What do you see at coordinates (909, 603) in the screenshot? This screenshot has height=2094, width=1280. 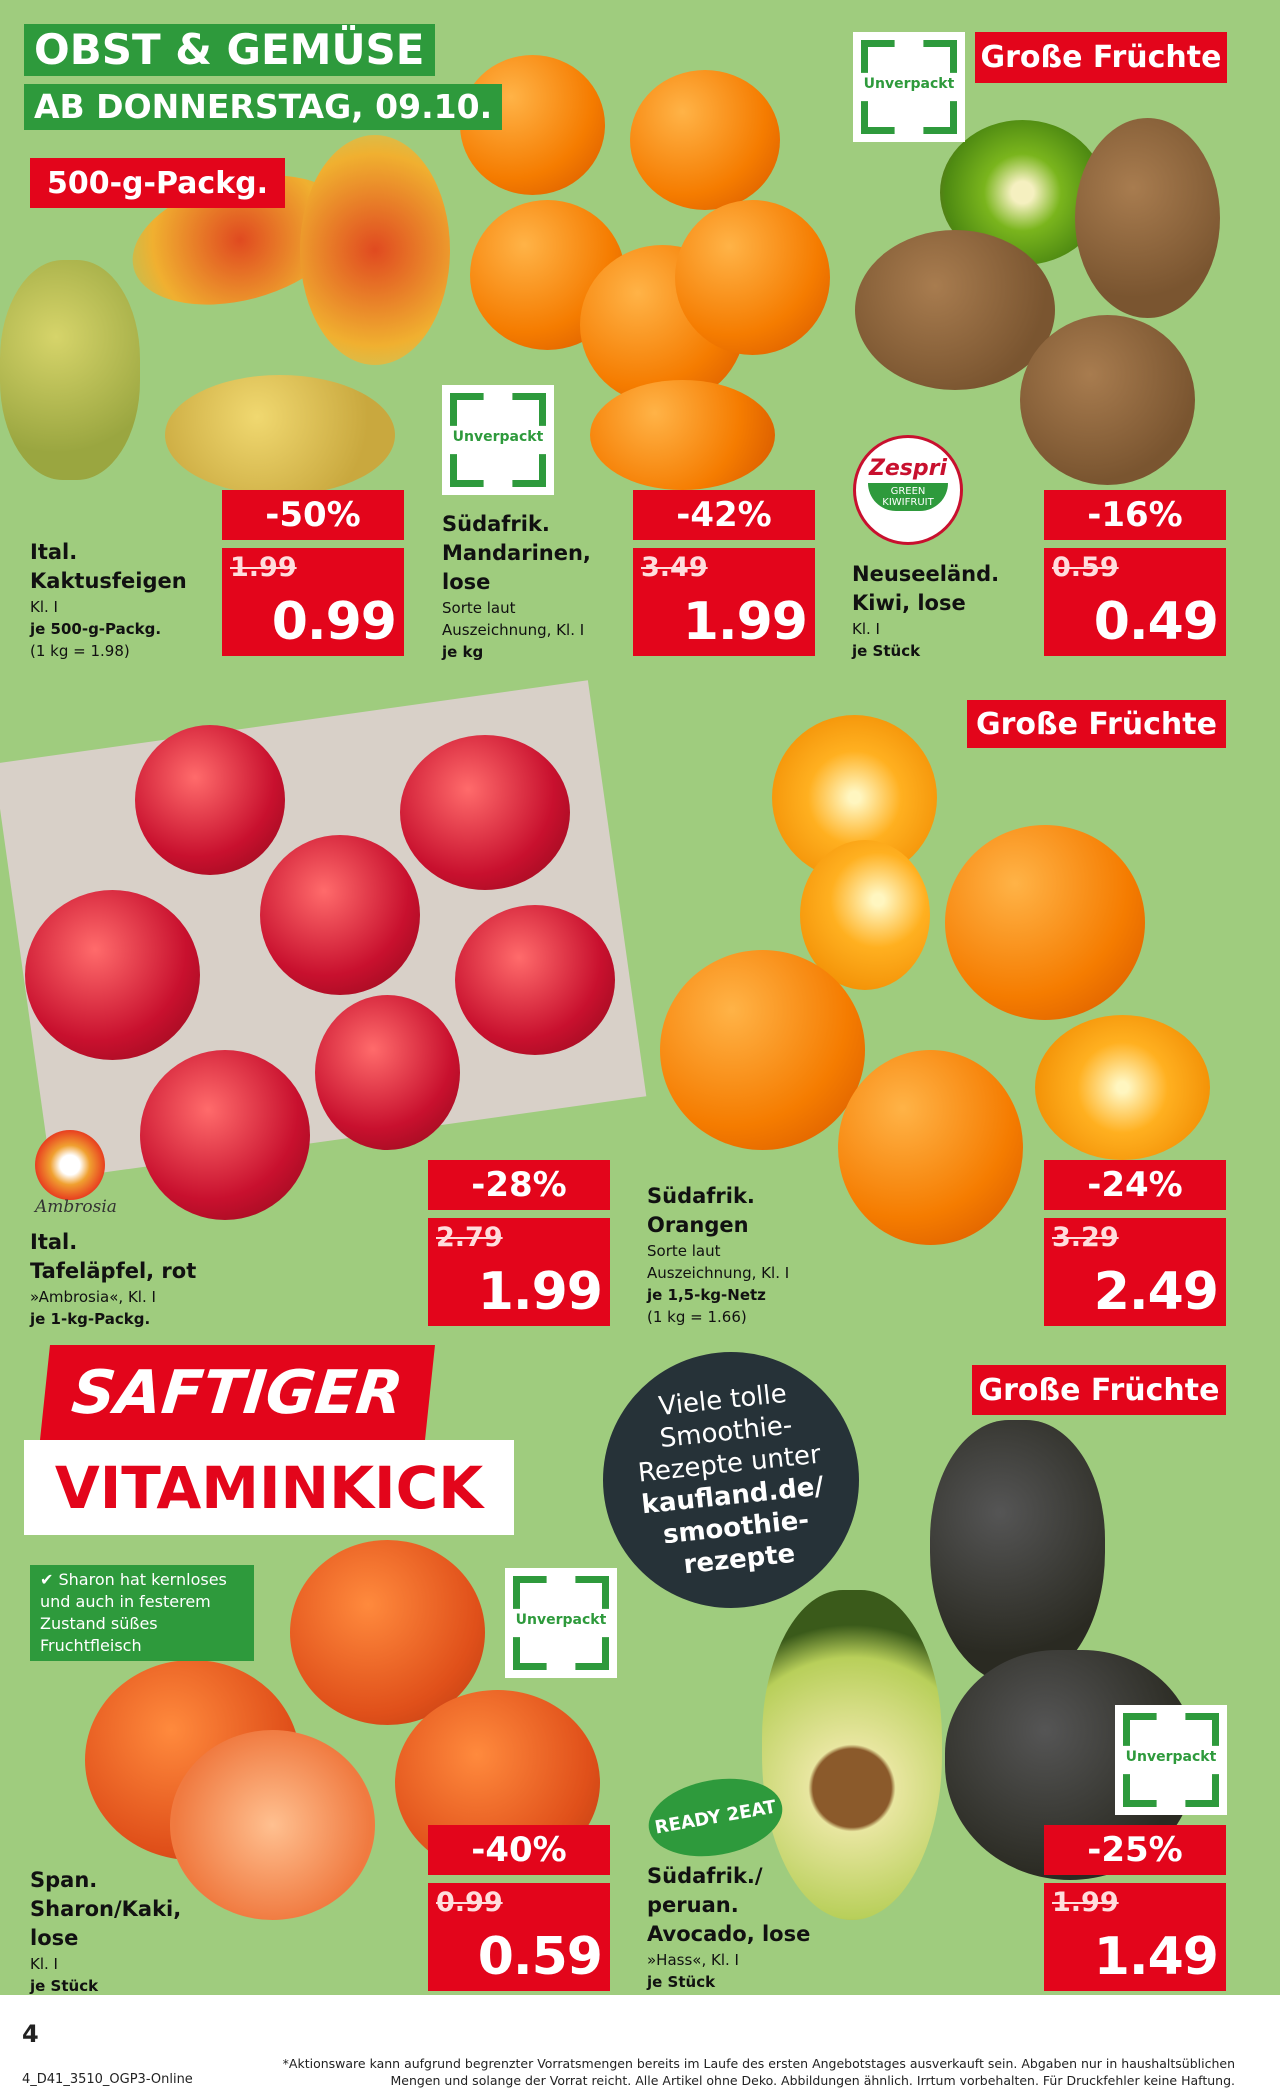 I see `product-name: Kiwi, lose` at bounding box center [909, 603].